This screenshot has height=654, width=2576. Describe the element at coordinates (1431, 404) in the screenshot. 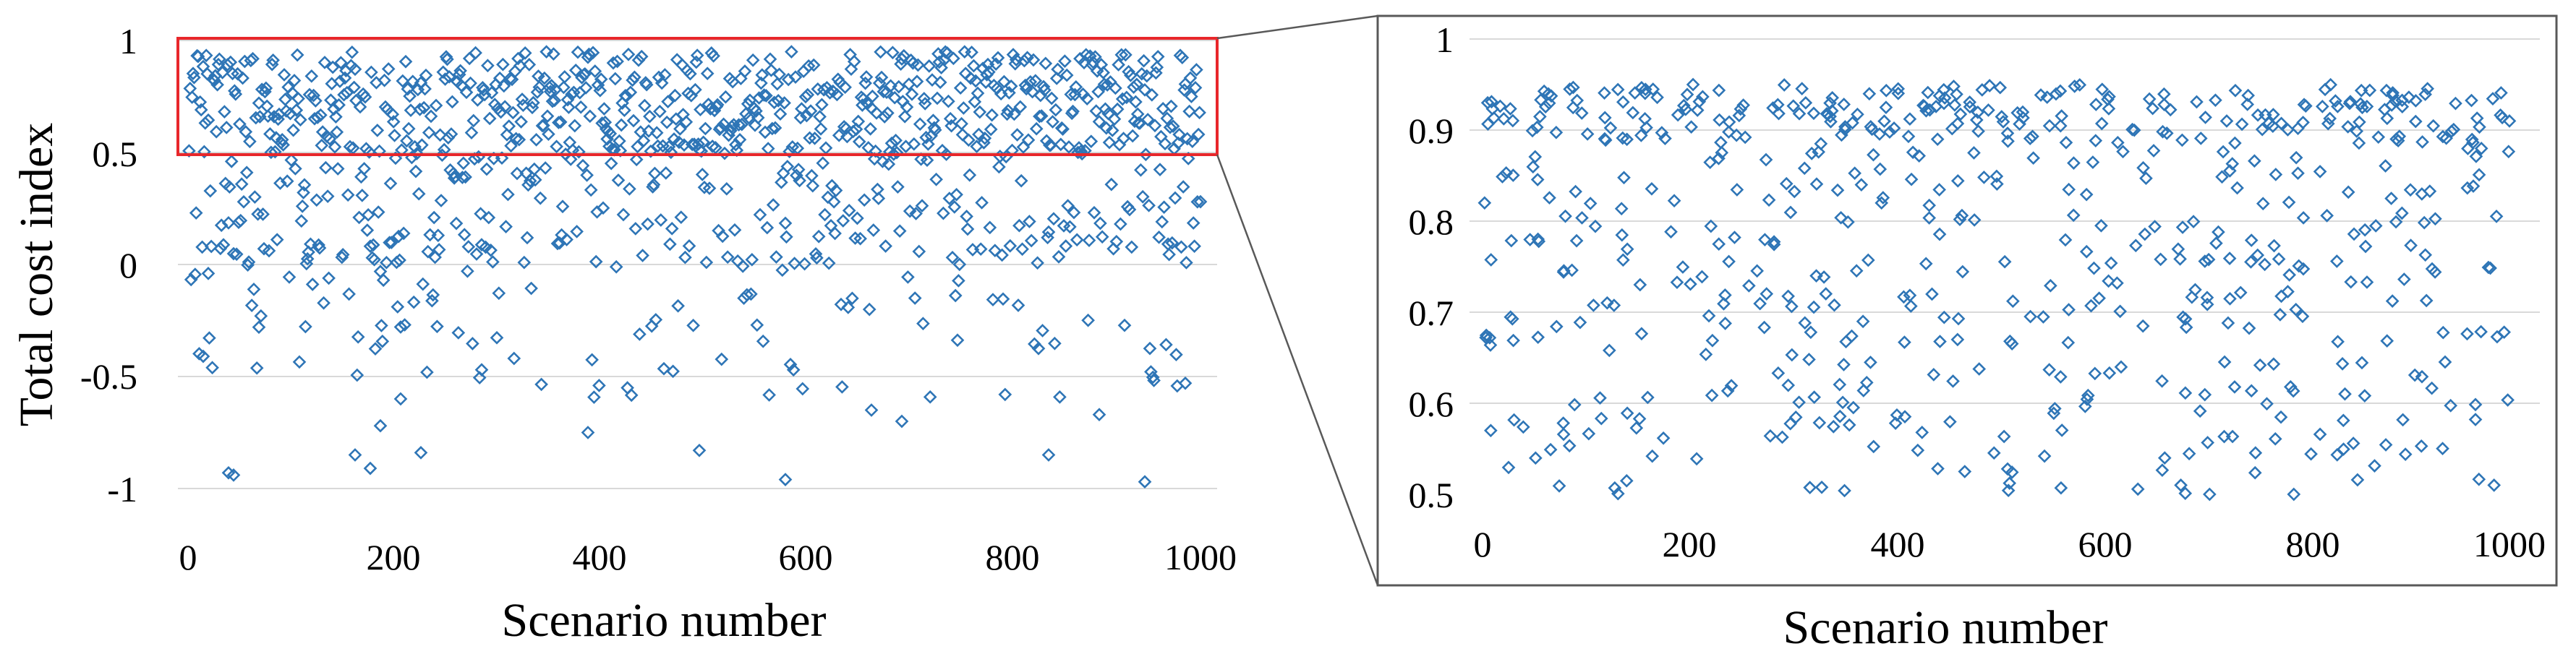

I see `zoomed-y-tick: 0.6` at that location.